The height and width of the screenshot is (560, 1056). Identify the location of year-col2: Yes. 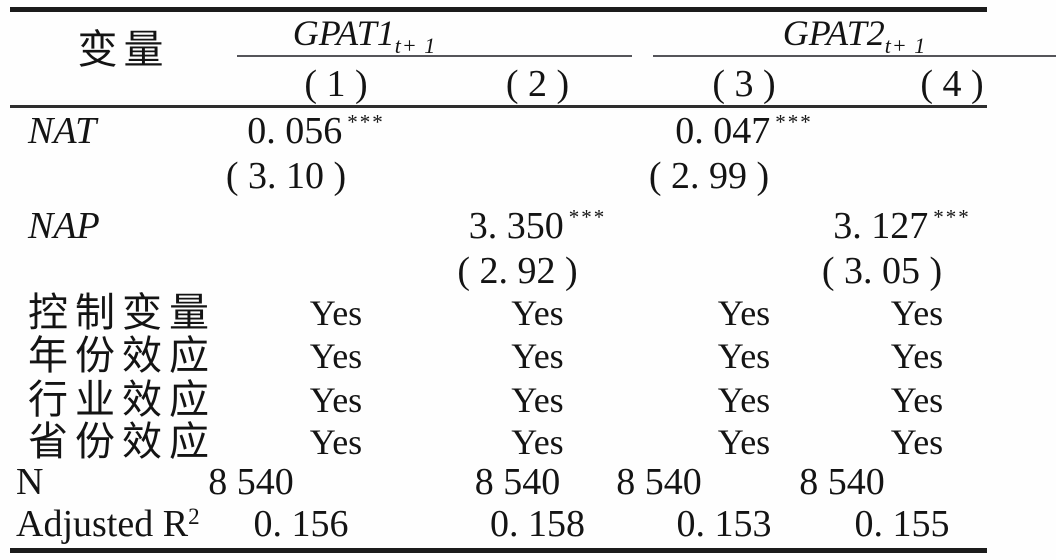
(537, 356).